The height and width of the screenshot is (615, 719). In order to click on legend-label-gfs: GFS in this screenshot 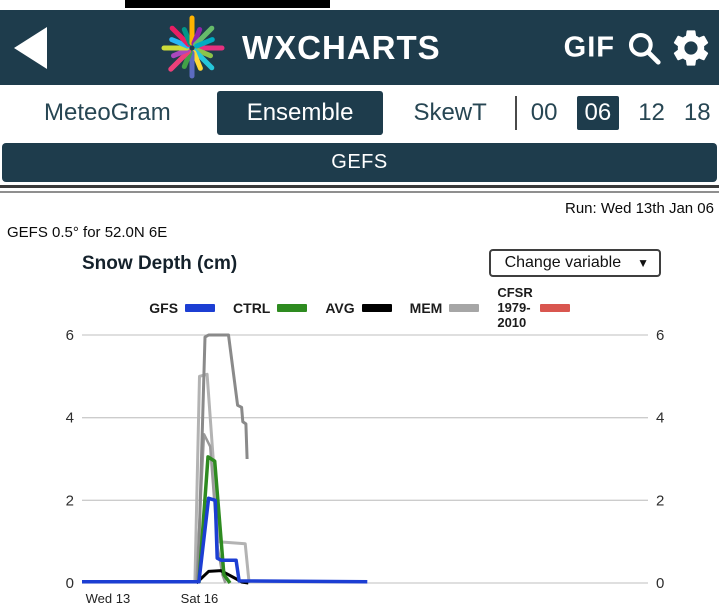, I will do `click(164, 308)`.